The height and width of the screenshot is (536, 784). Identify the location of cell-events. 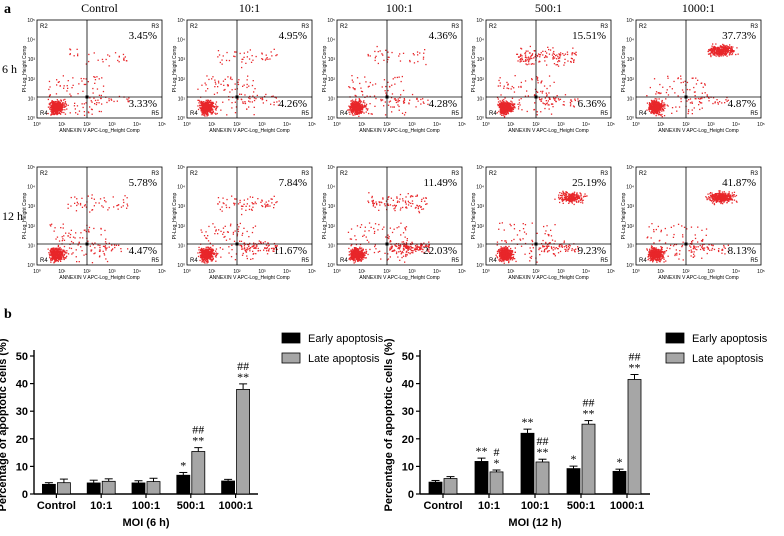
(88, 229).